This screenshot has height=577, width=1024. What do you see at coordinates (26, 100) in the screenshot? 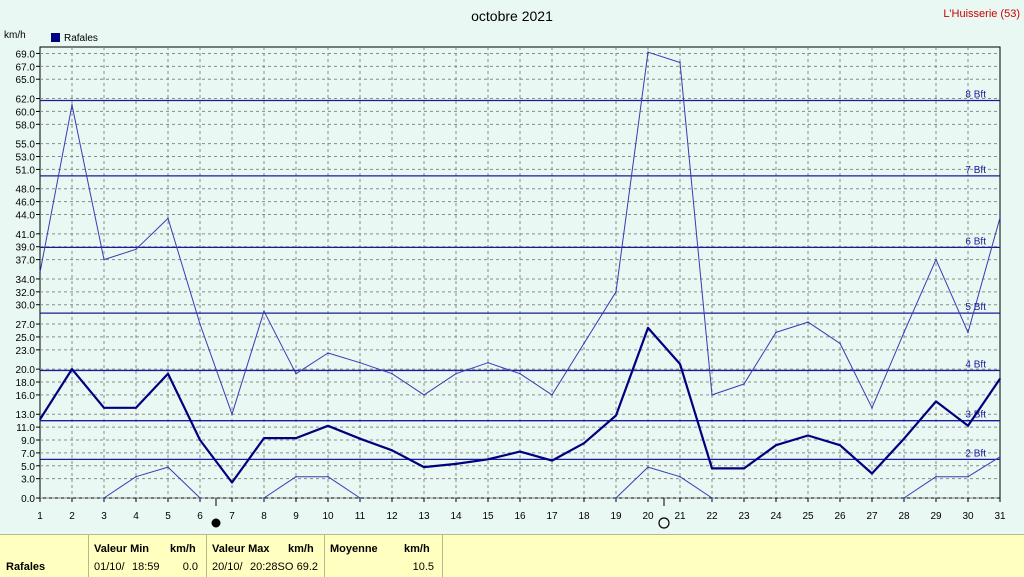
I see `y-tick-label: 62.0` at bounding box center [26, 100].